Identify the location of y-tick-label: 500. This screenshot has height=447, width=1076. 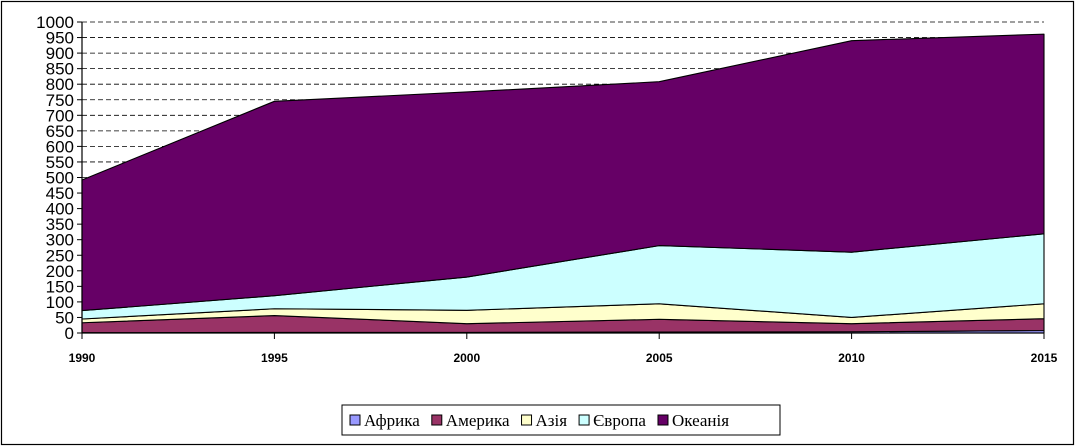
(60, 178).